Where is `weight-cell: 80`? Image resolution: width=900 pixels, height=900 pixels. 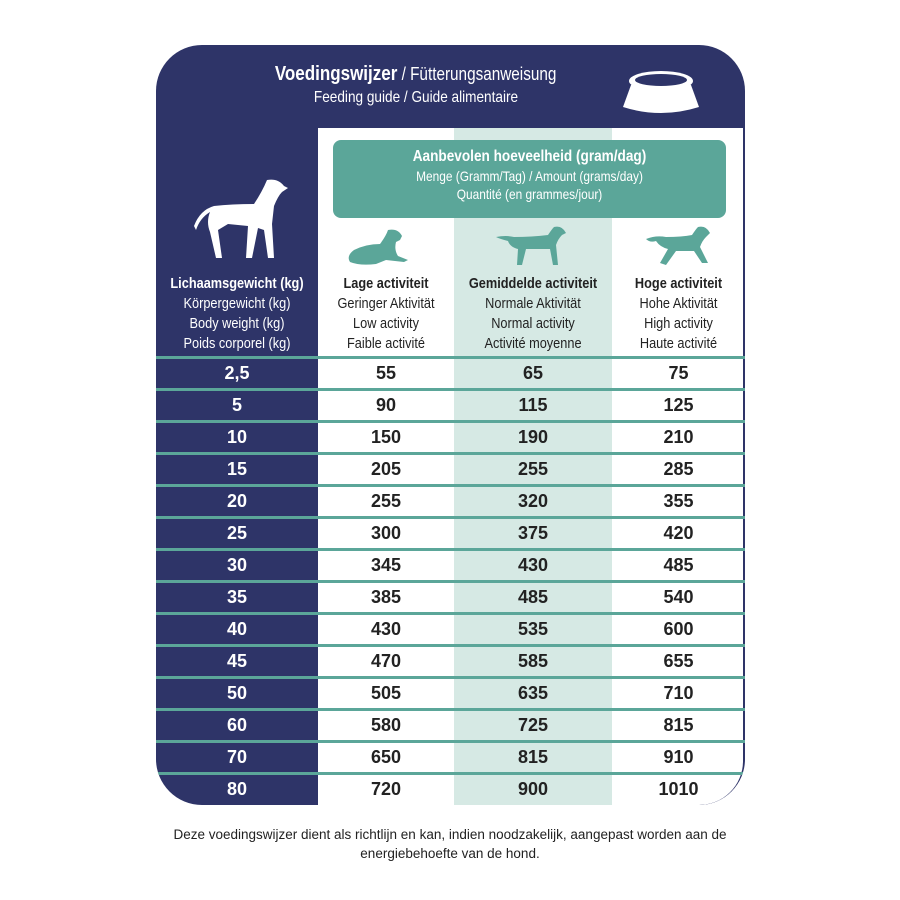
weight-cell: 80 is located at coordinates (237, 789).